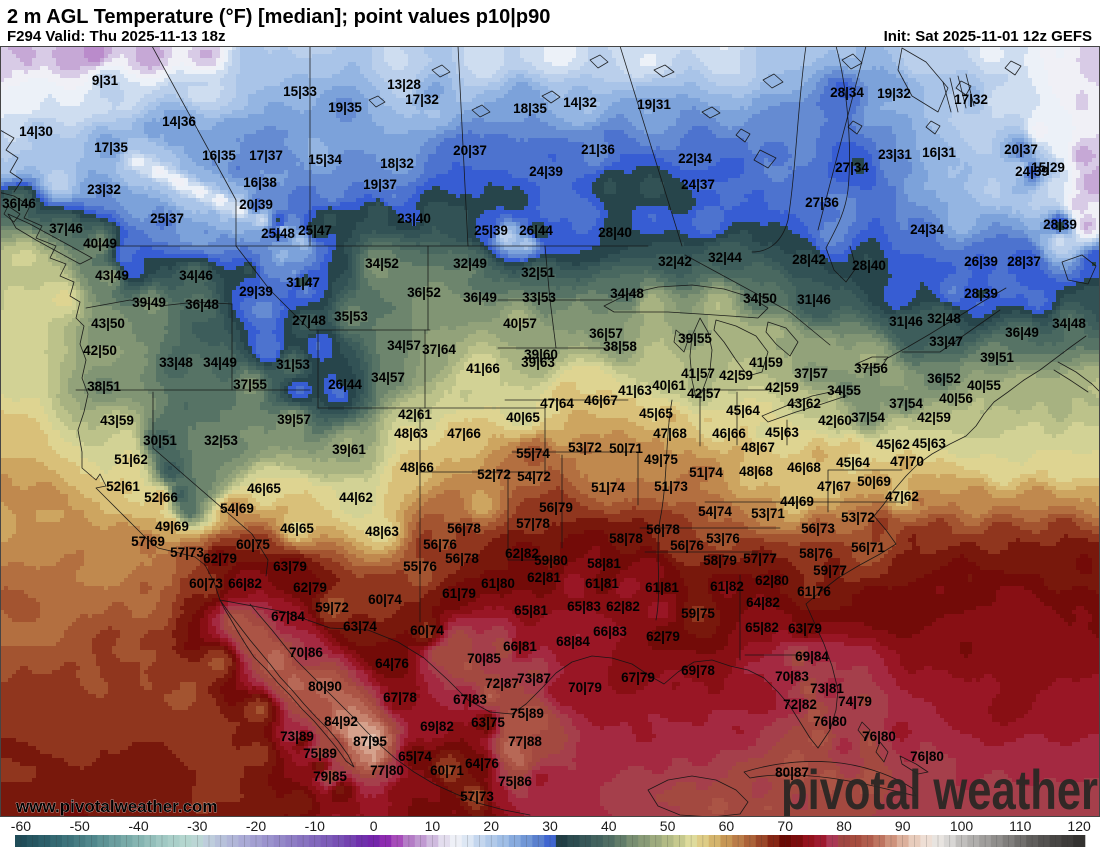 Image resolution: width=1100 pixels, height=850 pixels. Describe the element at coordinates (671, 486) in the screenshot. I see `svg-text: 51|73` at that location.